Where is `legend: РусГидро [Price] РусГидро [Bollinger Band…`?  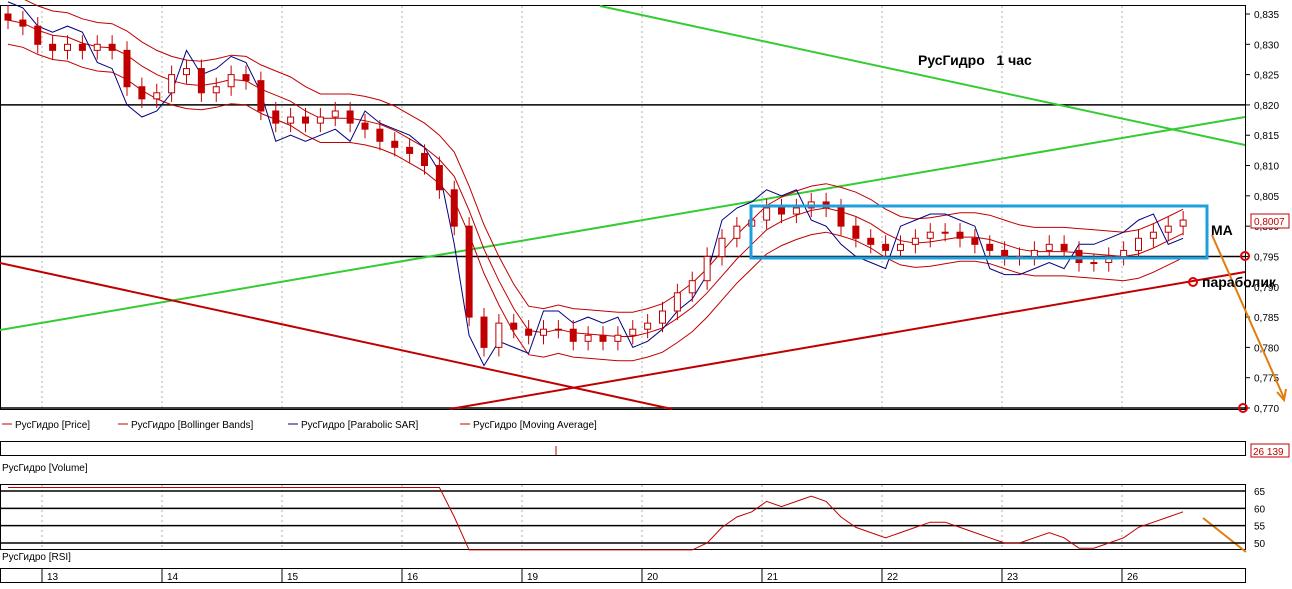
legend: РусГидро [Price] РусГидро [Bollinger Band… is located at coordinates (299, 425).